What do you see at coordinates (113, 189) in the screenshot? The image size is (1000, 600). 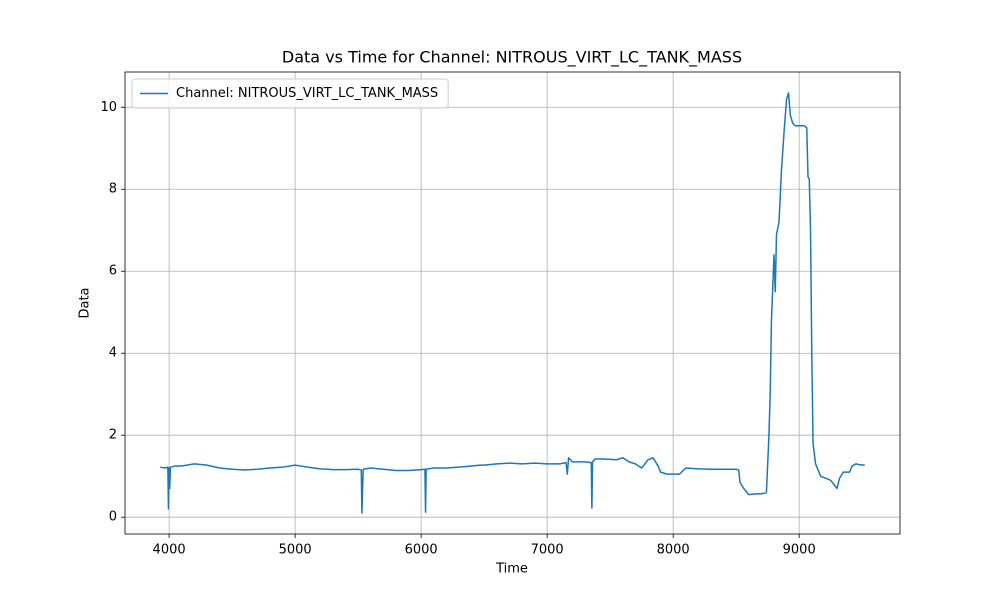 I see `y-tick-label: 8` at bounding box center [113, 189].